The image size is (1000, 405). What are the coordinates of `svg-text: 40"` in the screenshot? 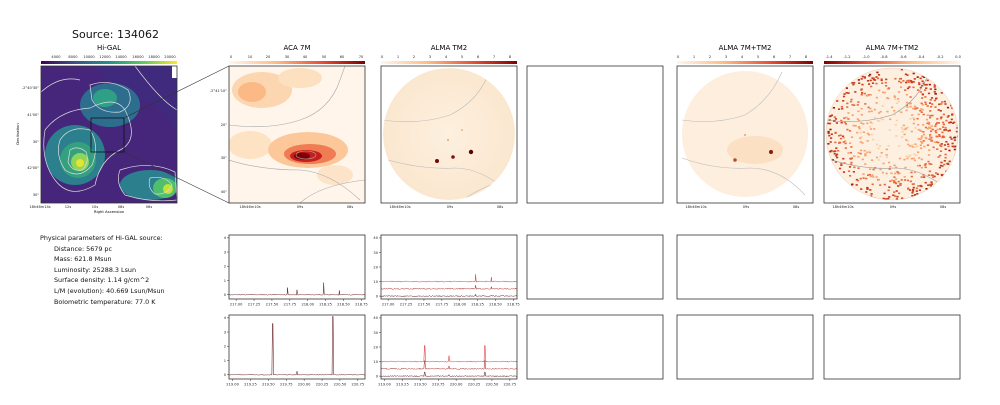 It's located at (224, 192).